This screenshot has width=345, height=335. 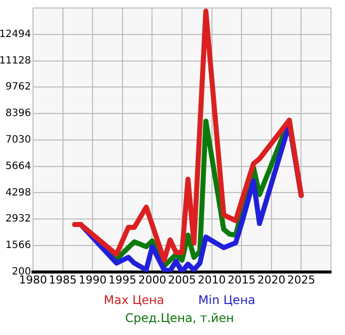 What do you see at coordinates (18, 219) in the screenshot?
I see `y-tick-label: 2932` at bounding box center [18, 219].